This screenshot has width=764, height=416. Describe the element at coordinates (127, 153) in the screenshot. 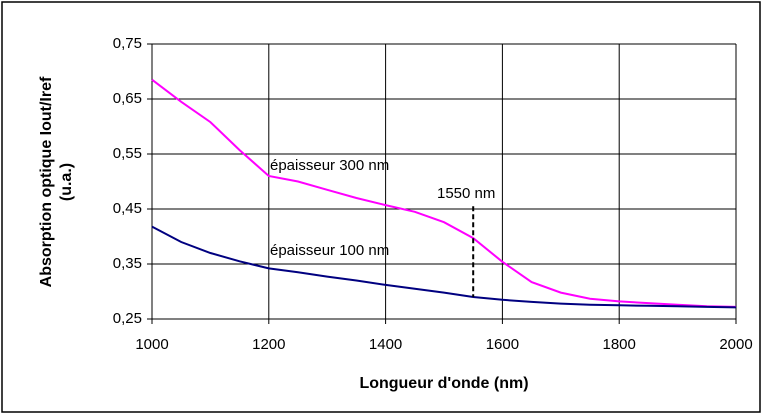

I see `y-tick-label: 0,55` at that location.